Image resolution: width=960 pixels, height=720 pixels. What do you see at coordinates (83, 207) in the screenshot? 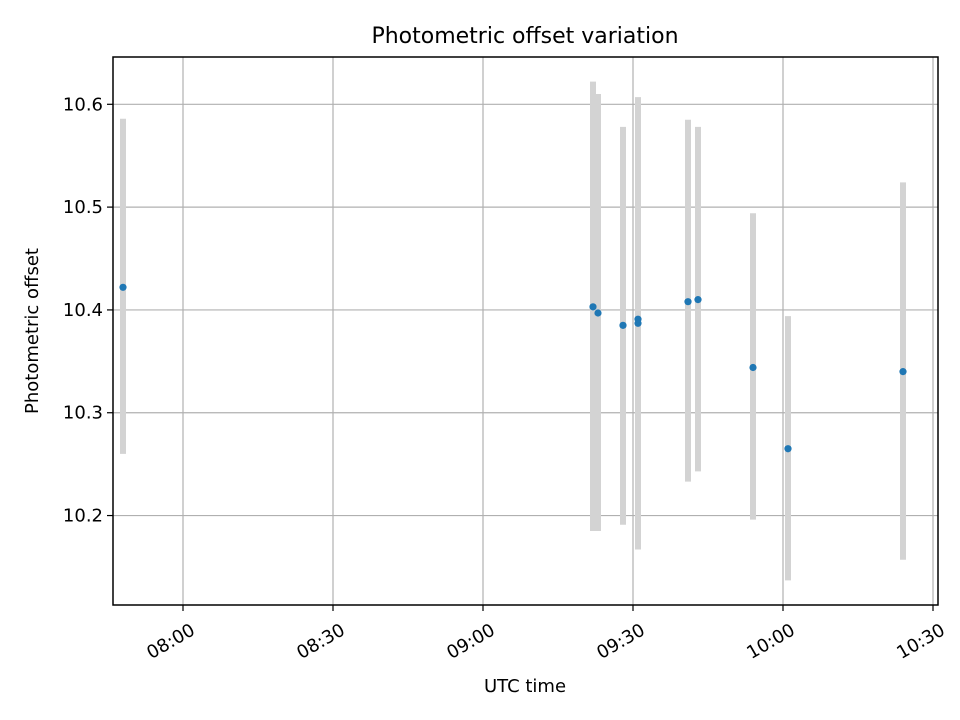
I see `y-tick-label: 10.5` at bounding box center [83, 207].